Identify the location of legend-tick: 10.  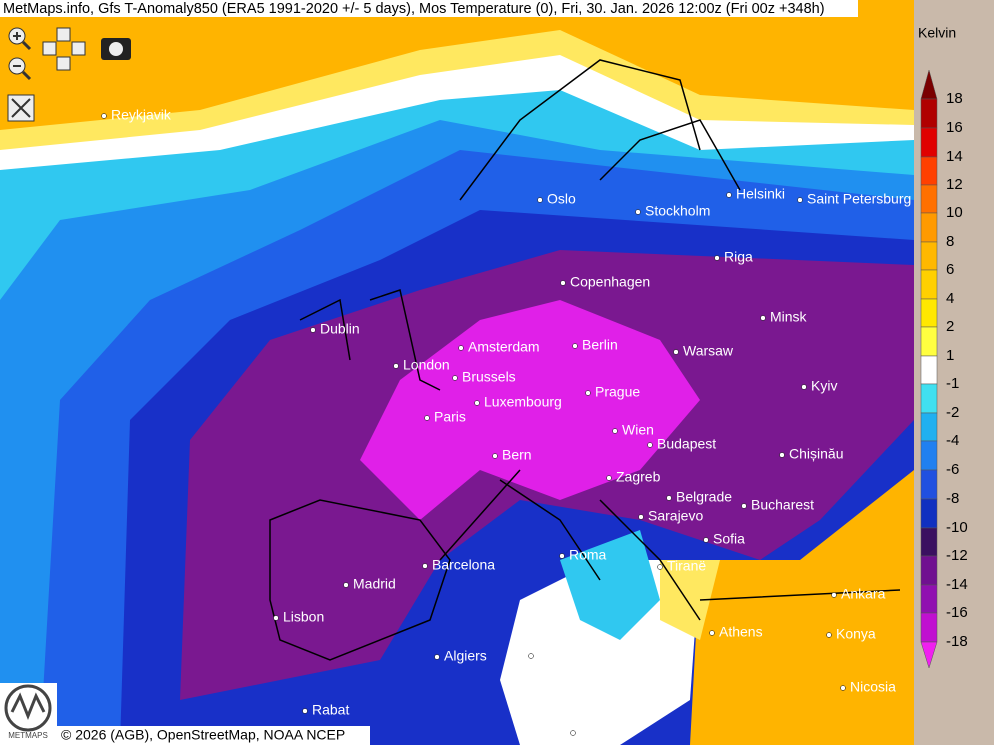
(954, 212).